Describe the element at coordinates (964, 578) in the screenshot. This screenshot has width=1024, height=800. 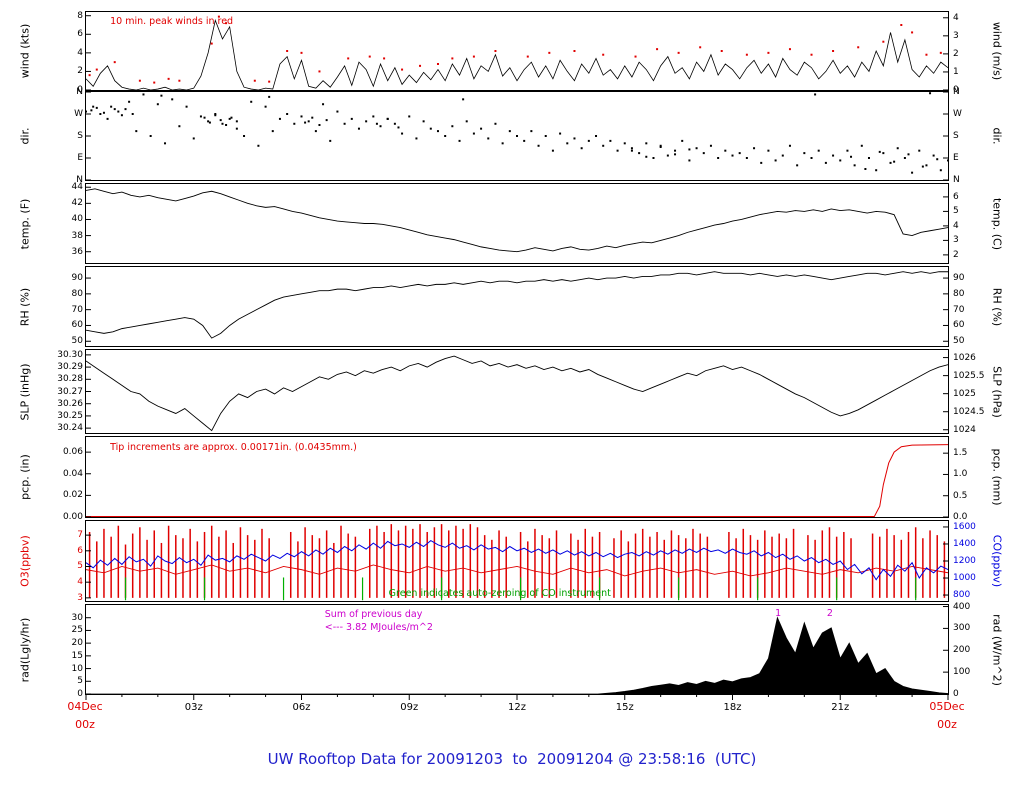
I see `y-tick-label-right: 1000` at that location.